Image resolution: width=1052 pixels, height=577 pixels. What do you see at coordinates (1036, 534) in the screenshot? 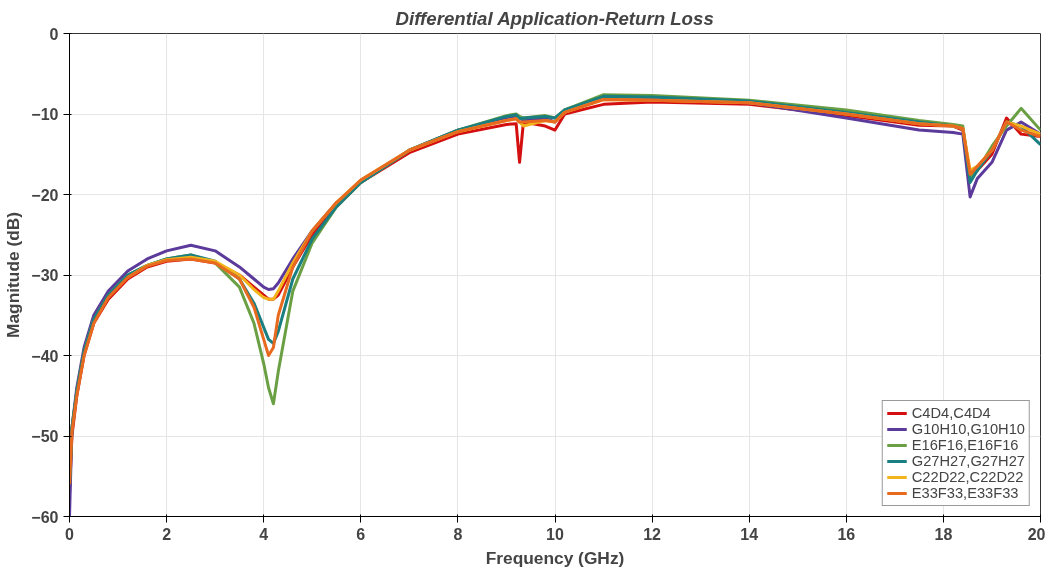
I see `x-tick-label: 20` at bounding box center [1036, 534].